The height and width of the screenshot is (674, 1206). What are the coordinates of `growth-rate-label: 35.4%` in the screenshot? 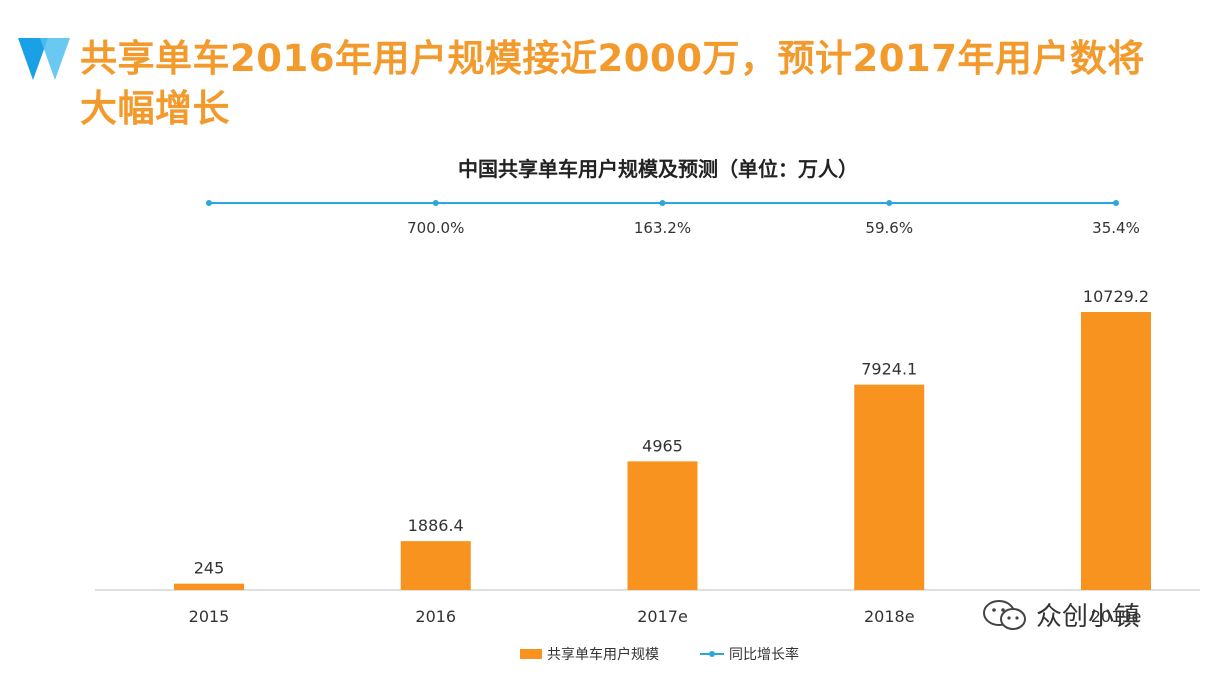 It's located at (1116, 228).